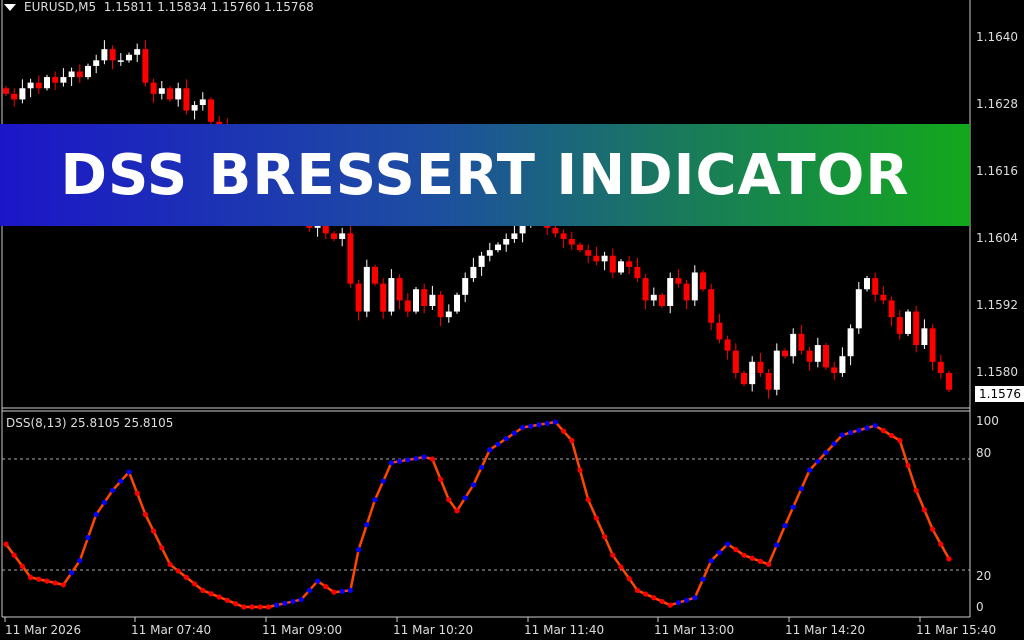 This screenshot has height=640, width=1024. Describe the element at coordinates (984, 576) in the screenshot. I see `dss-tick: 20` at that location.